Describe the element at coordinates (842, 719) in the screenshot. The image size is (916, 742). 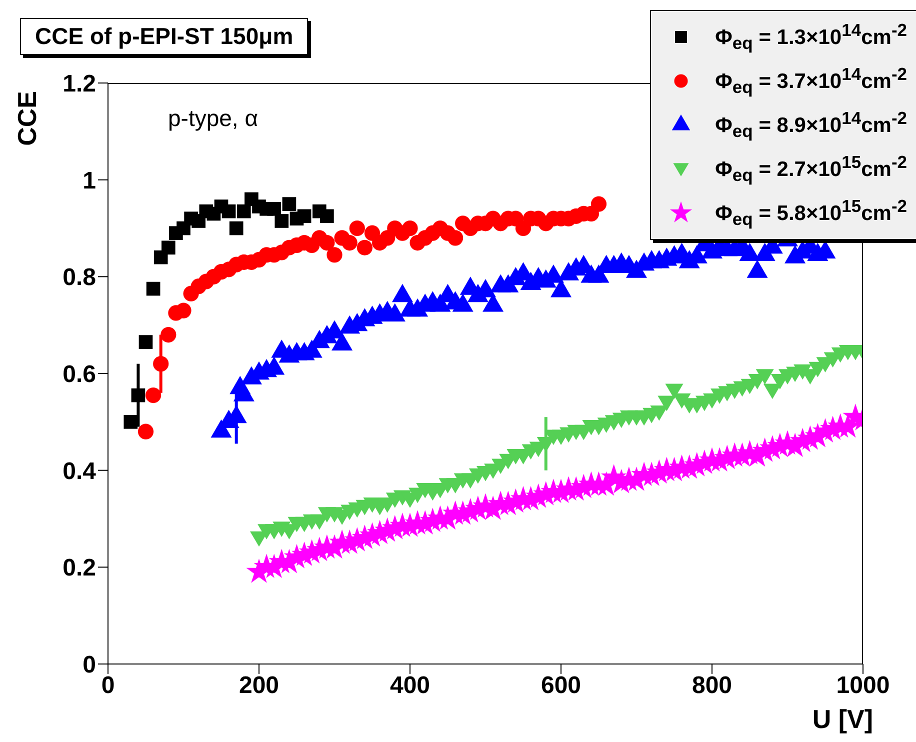
I see `x-axis-title: U [V]` at that location.